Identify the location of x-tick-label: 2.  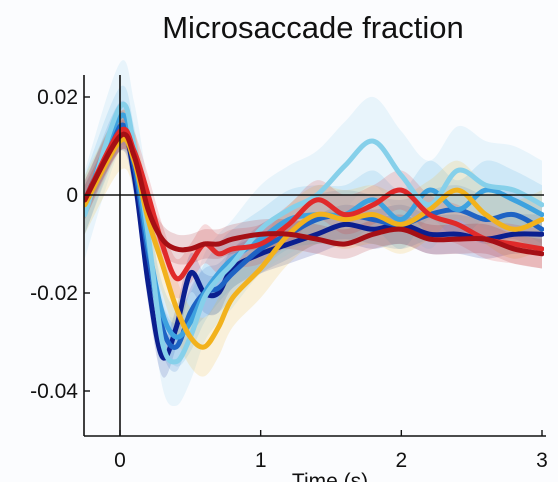
(401, 460).